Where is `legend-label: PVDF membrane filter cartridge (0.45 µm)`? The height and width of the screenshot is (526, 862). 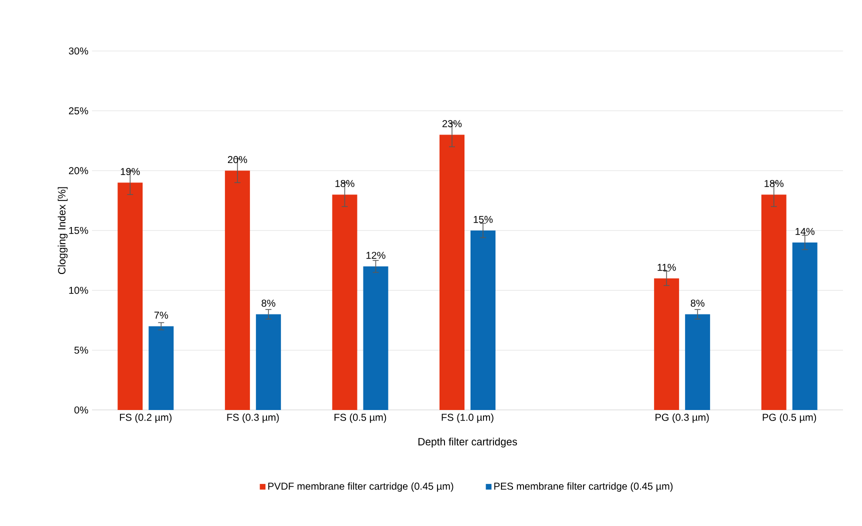
legend-label: PVDF membrane filter cartridge (0.45 µm) is located at coordinates (361, 487).